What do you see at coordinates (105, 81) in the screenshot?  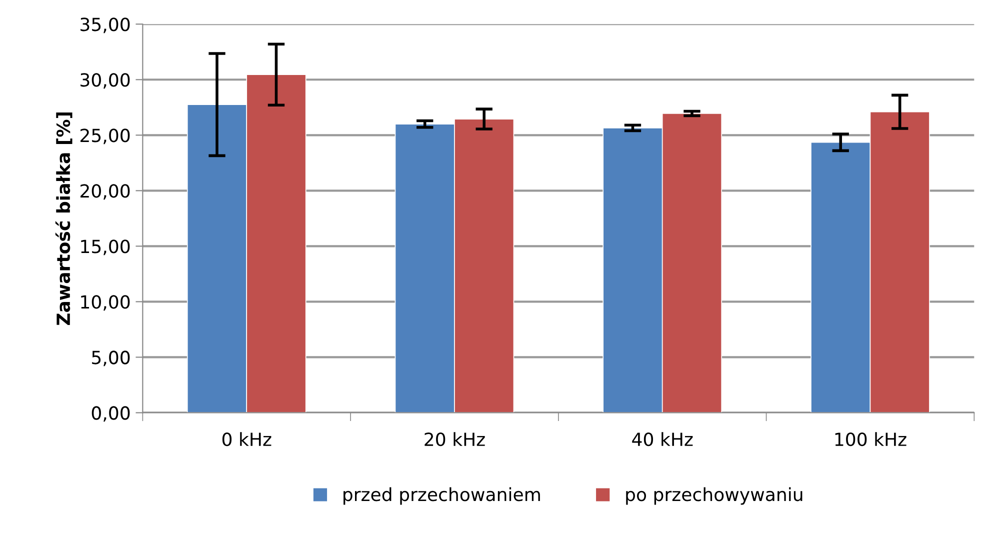 I see `y-tick-label: 30,00` at bounding box center [105, 81].